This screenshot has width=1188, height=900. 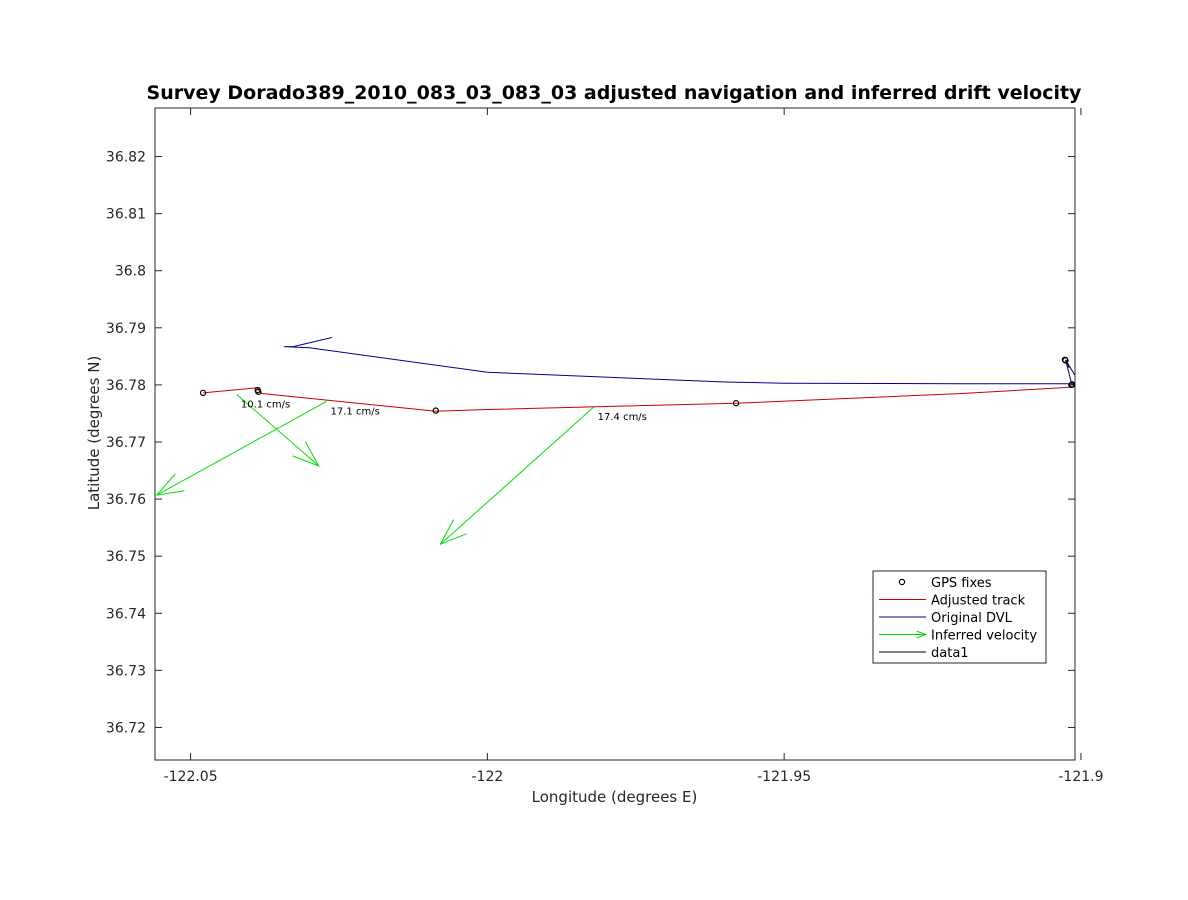 What do you see at coordinates (126, 671) in the screenshot?
I see `y-tick-label: 36.73` at bounding box center [126, 671].